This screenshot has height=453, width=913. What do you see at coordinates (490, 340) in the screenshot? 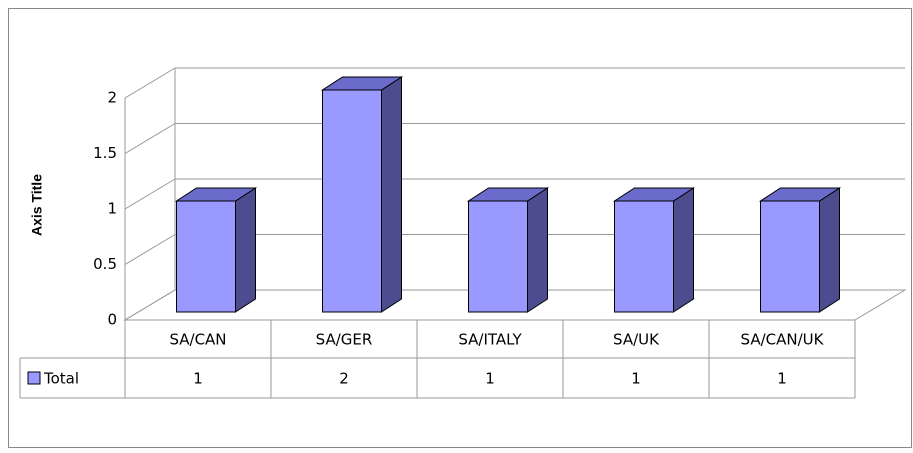
I see `x-tick-label: SA/ITALY` at bounding box center [490, 340].